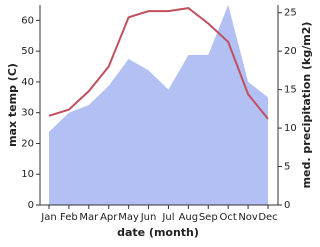 This screenshot has height=247, width=320. Describe the element at coordinates (287, 167) in the screenshot. I see `y2-tick-label: 5` at that location.